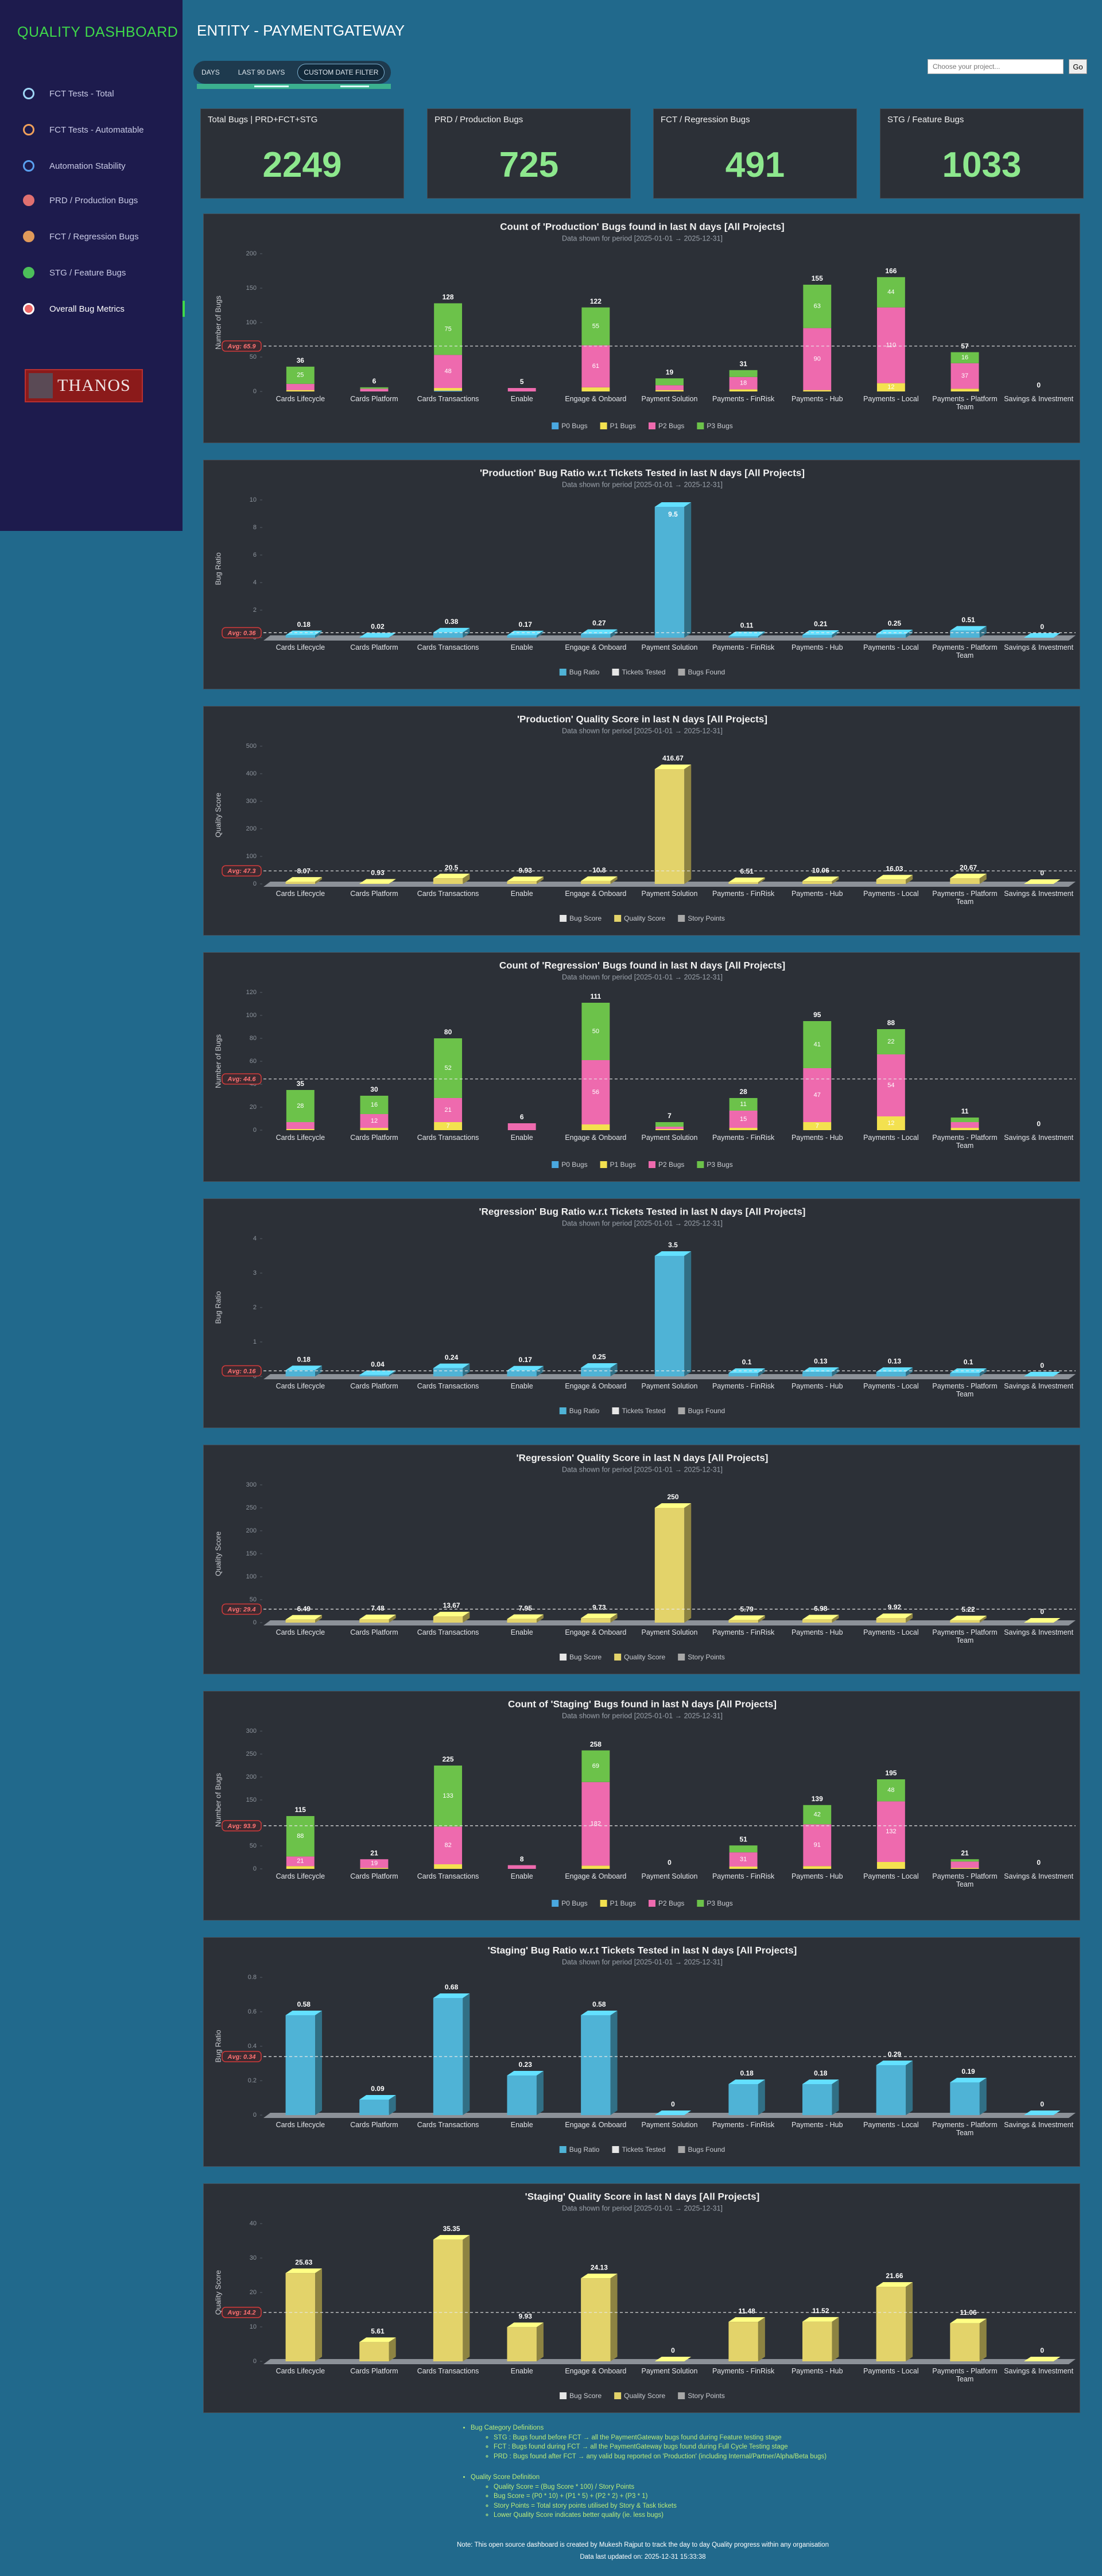 The image size is (1102, 2576). Describe the element at coordinates (448, 647) in the screenshot. I see `x-tick-label-box: Cards Transactions` at that location.